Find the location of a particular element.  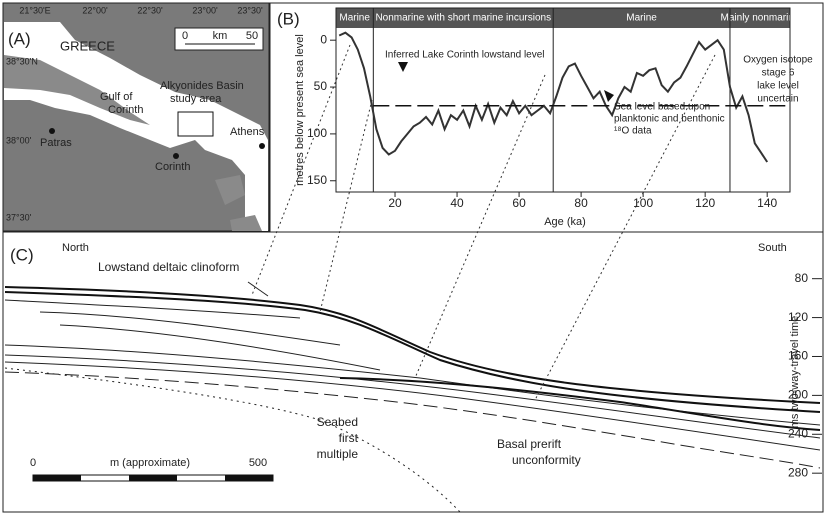

unconformity-label: unconformity is located at coordinates (546, 460).